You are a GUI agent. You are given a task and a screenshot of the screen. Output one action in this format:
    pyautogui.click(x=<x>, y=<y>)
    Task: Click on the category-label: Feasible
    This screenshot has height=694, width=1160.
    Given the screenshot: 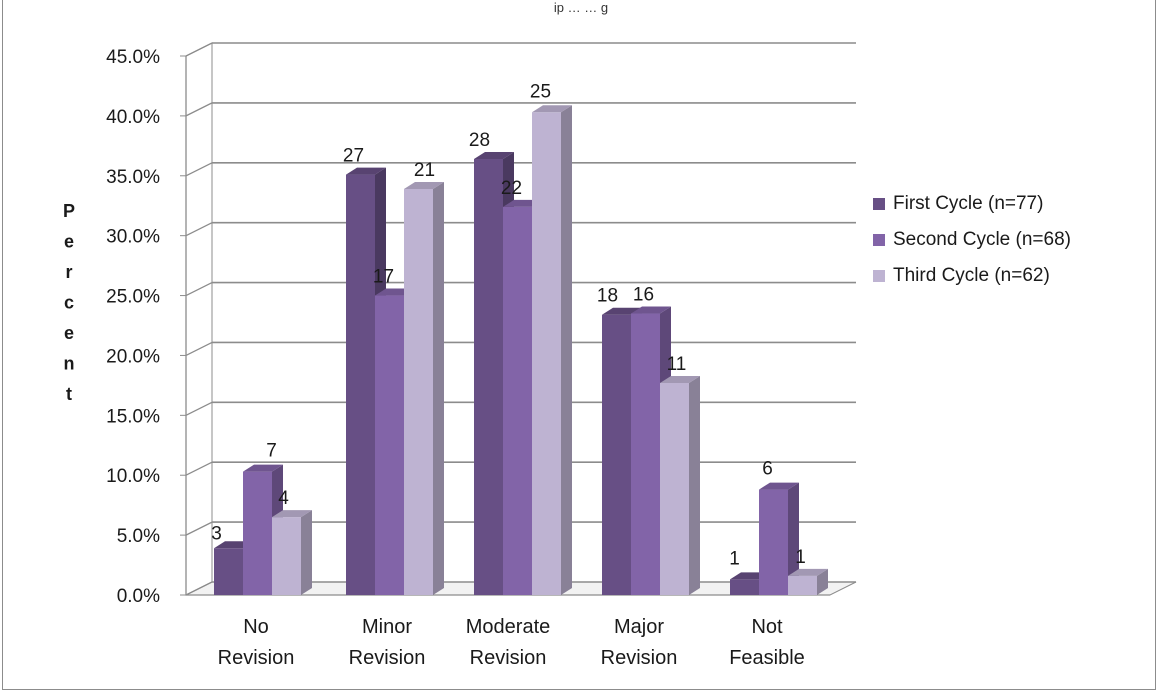 What is the action you would take?
    pyautogui.click(x=767, y=658)
    